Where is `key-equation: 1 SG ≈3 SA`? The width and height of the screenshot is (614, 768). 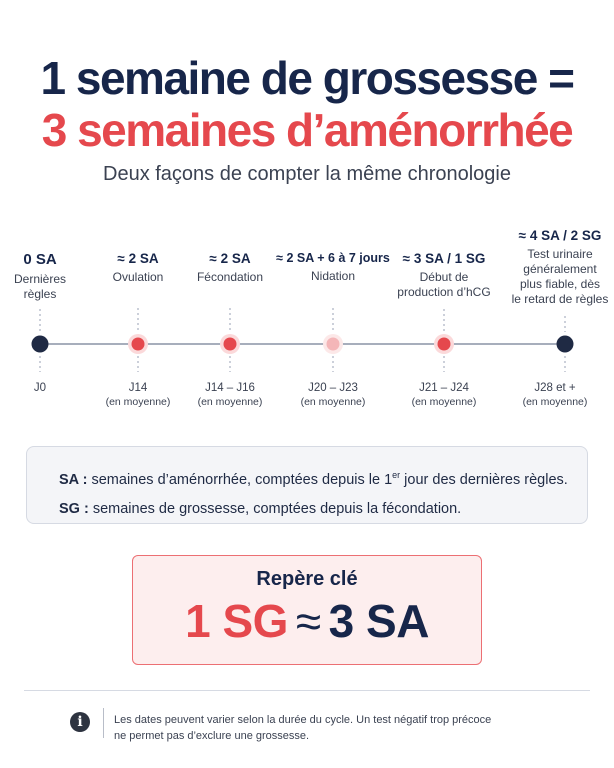
key-equation: 1 SG ≈3 SA is located at coordinates (307, 621).